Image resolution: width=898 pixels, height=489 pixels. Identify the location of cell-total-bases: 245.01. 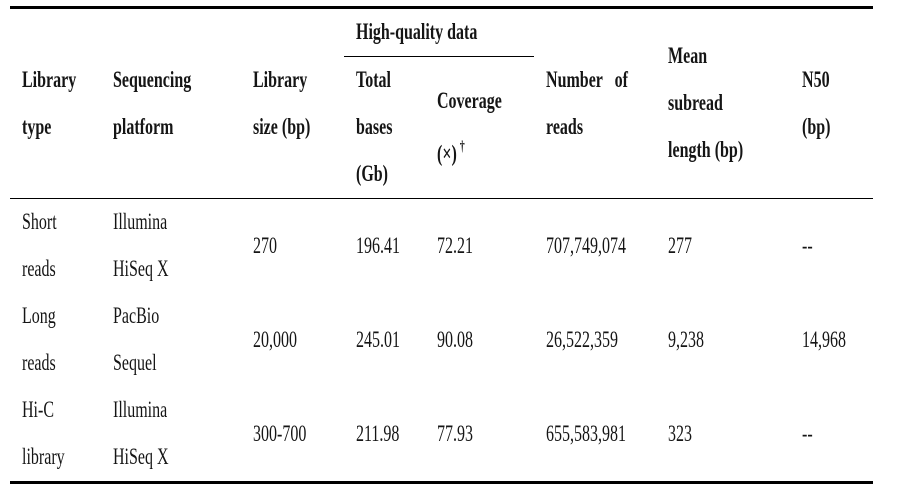
(384, 340).